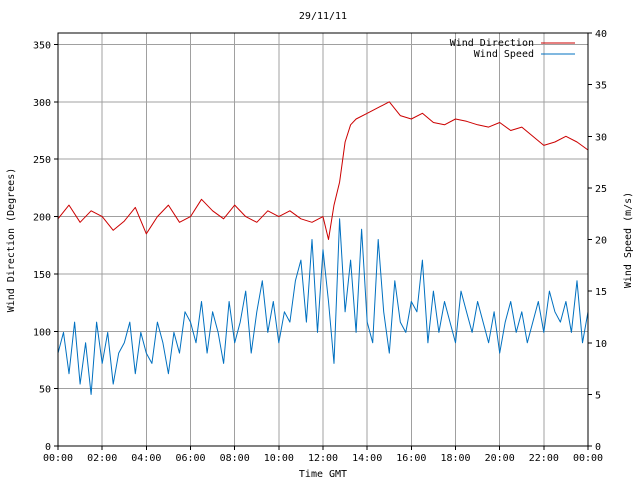 The image size is (640, 480). Describe the element at coordinates (42, 45) in the screenshot. I see `y-left-tick-label: 350` at that location.